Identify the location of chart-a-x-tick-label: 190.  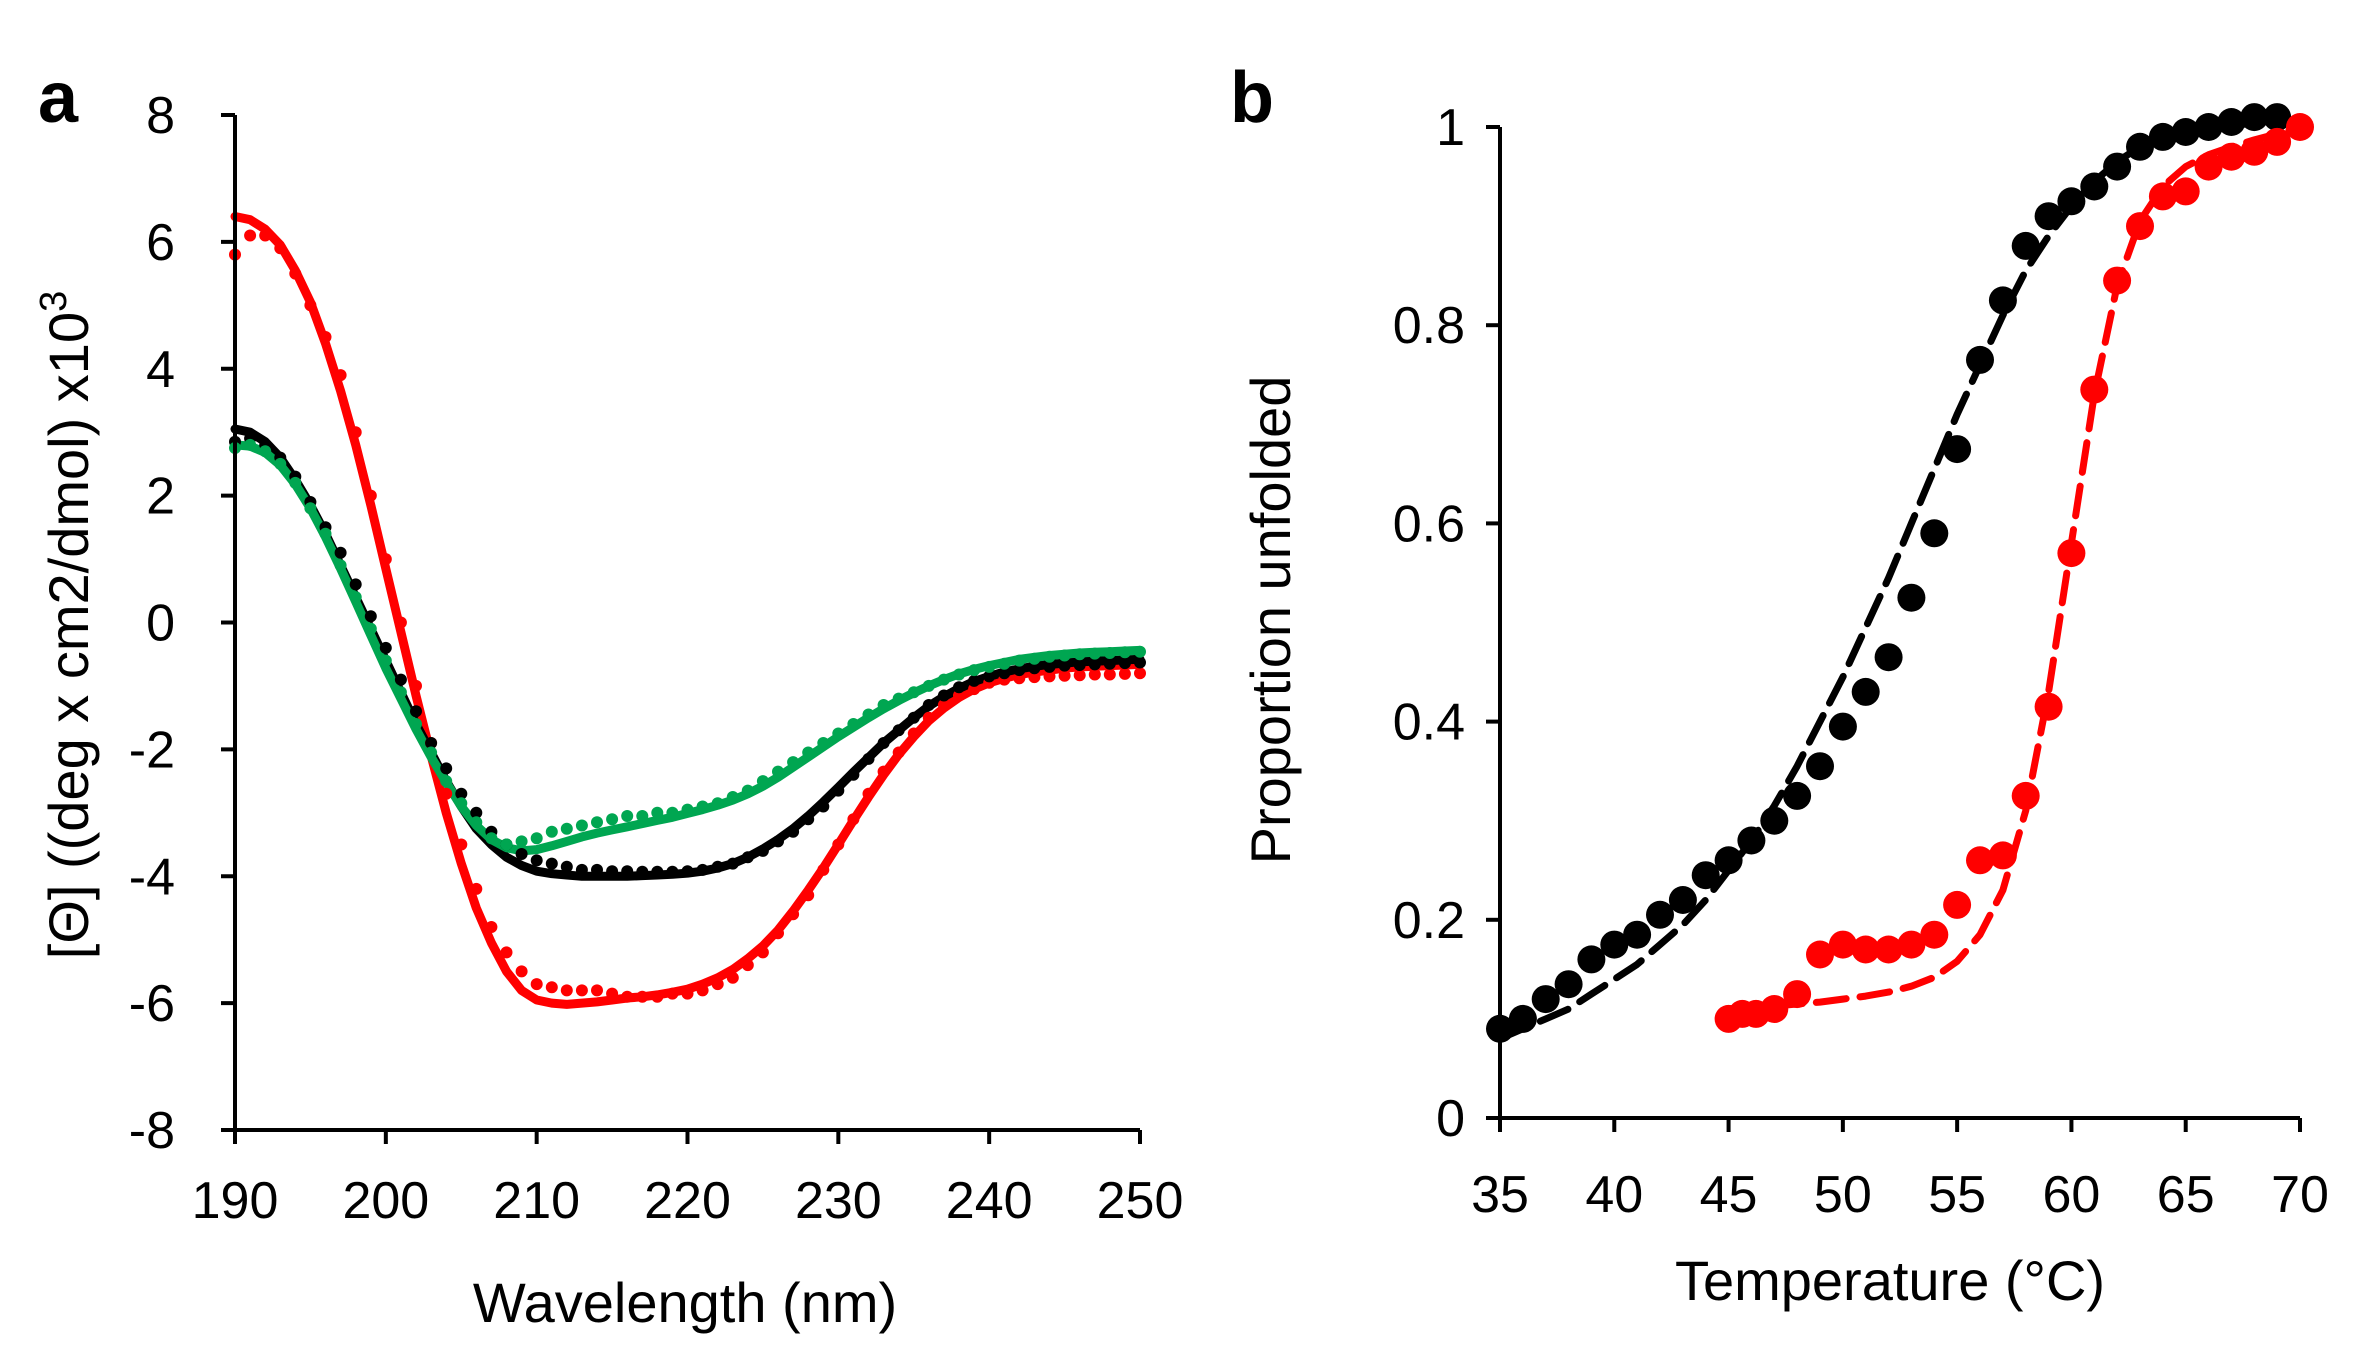
(235, 1201).